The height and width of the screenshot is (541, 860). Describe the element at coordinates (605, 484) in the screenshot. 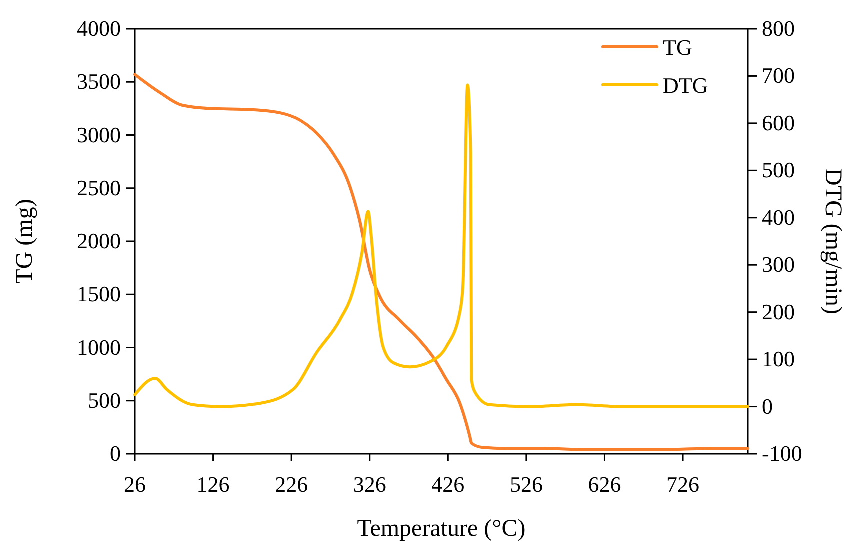

I see `x-tick-label: 626` at that location.